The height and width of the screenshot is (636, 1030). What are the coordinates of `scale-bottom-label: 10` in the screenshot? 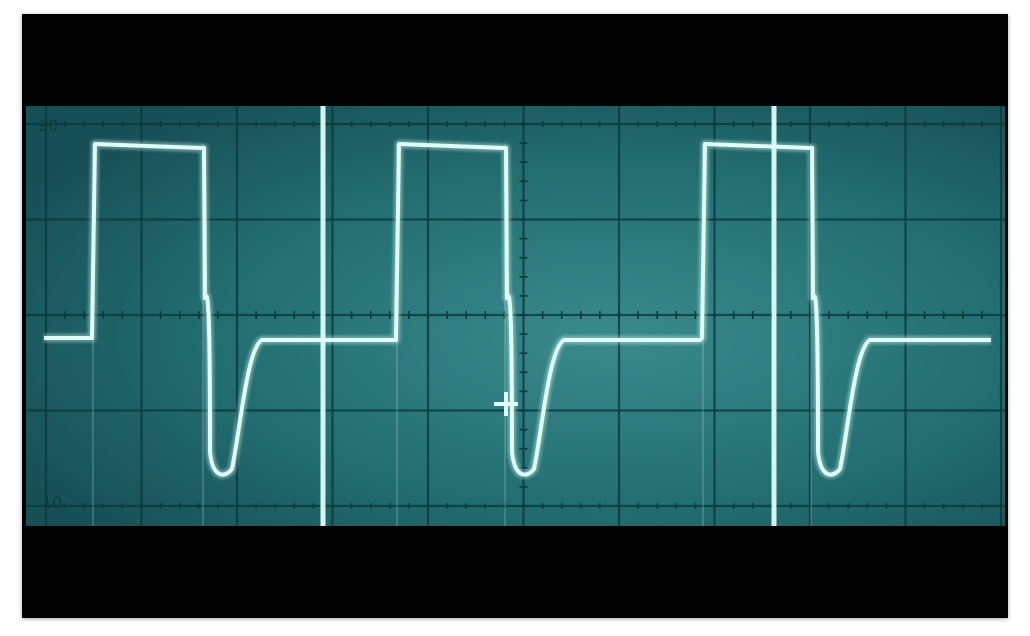 It's located at (52, 502).